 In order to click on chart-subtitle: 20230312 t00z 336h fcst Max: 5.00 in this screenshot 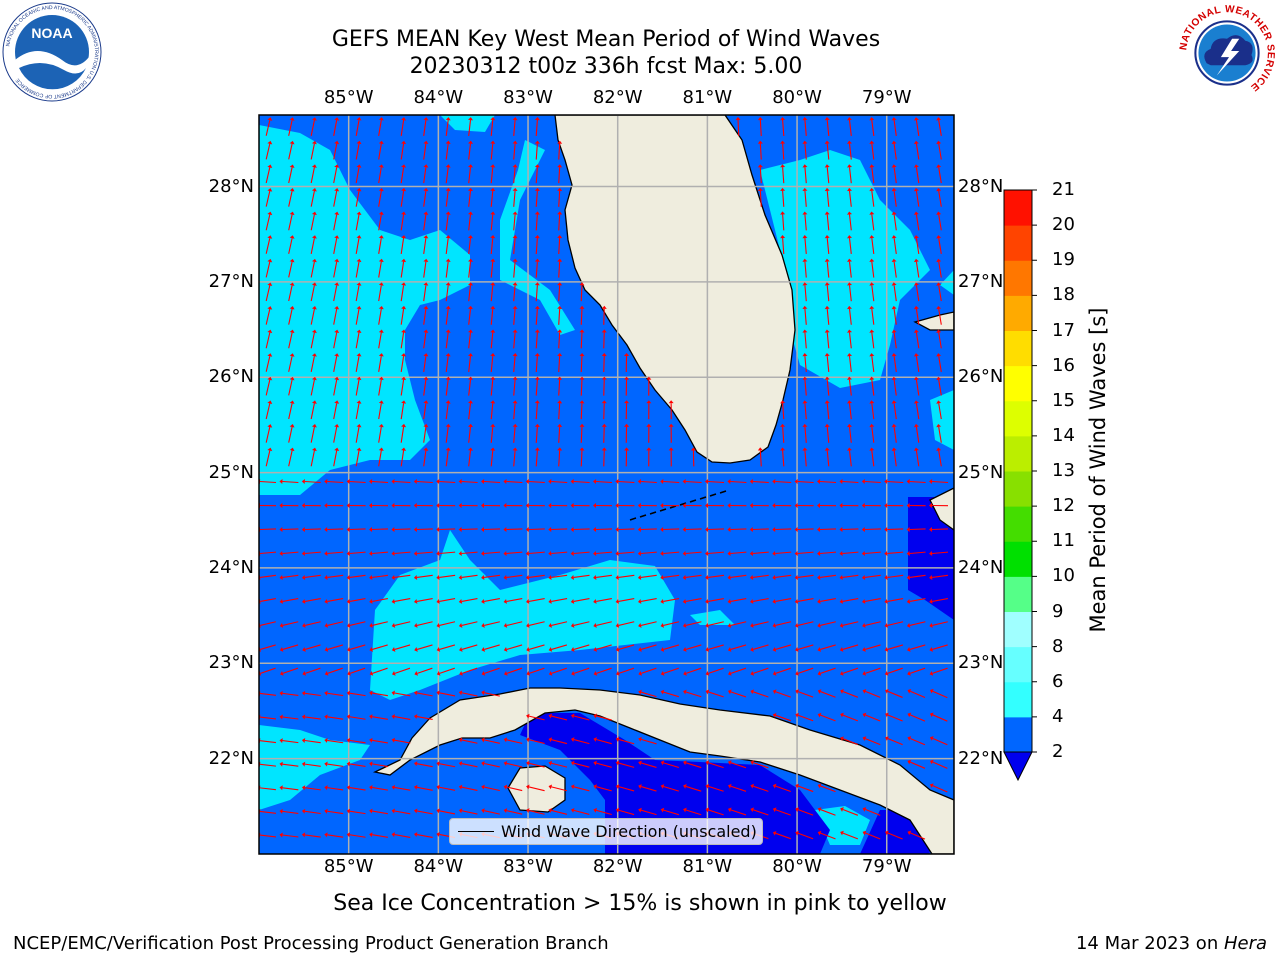, I will do `click(606, 66)`.